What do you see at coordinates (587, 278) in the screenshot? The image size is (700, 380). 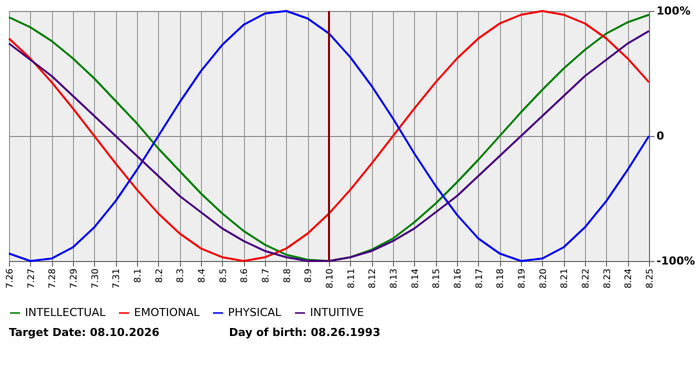 I see `x-tick-label: 8.22` at bounding box center [587, 278].